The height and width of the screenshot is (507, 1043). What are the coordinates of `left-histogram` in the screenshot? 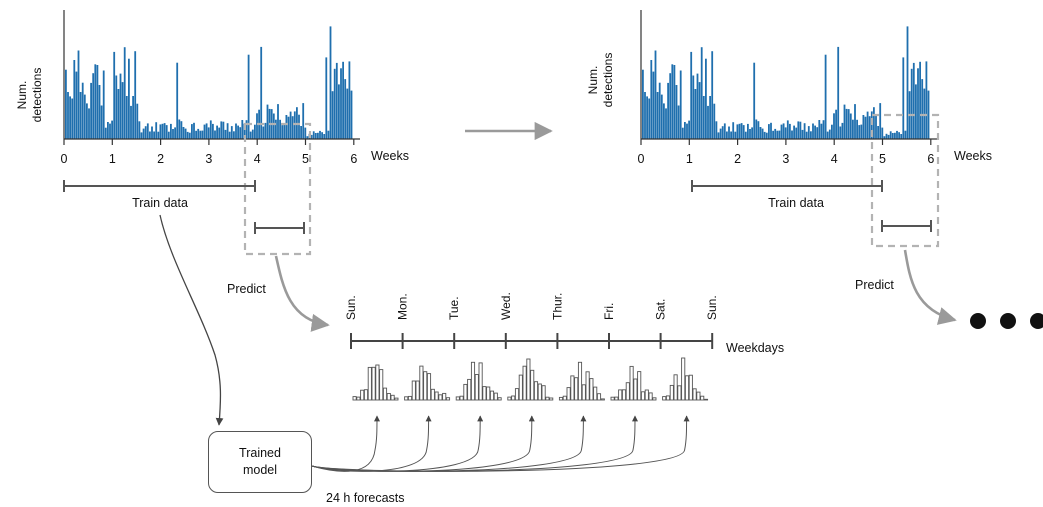 It's located at (209, 83).